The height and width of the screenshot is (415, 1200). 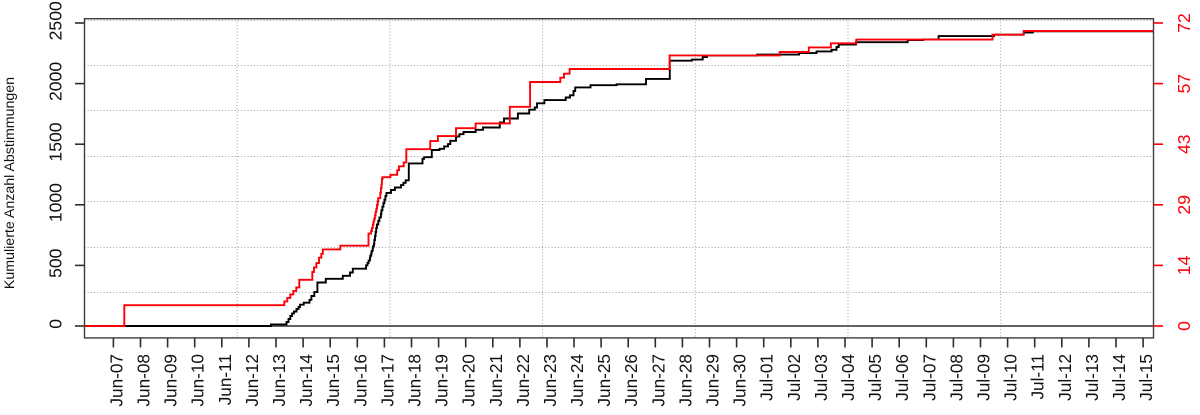 I want to click on svg-text: Jun-21, so click(x=496, y=380).